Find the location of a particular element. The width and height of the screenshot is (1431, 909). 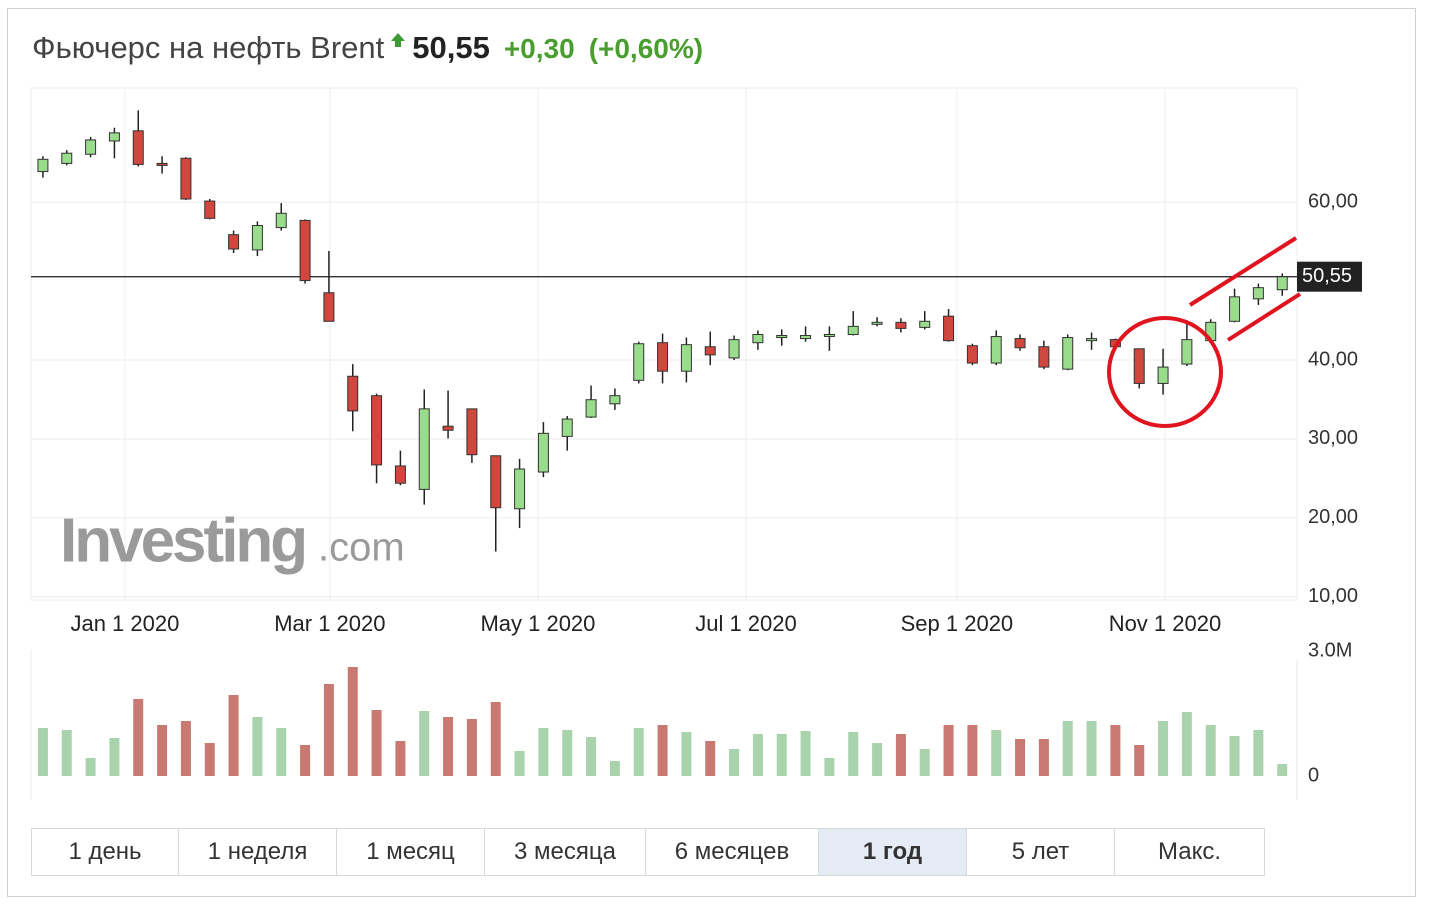

period-tab: Макс. is located at coordinates (1189, 851).